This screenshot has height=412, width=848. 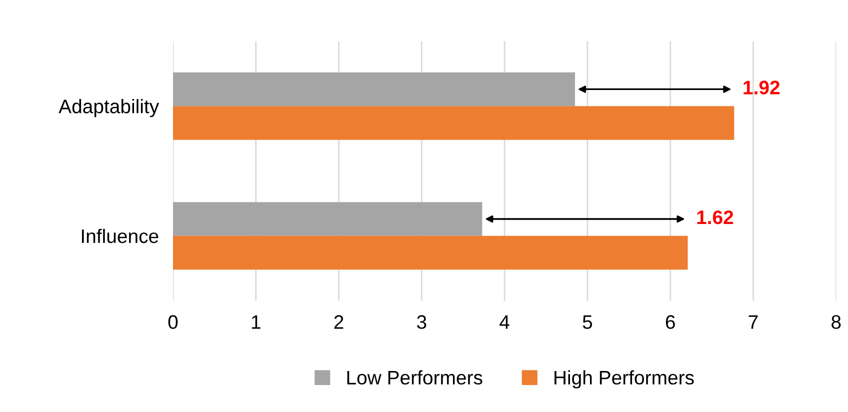 I want to click on x-tick-label: 8, so click(x=836, y=322).